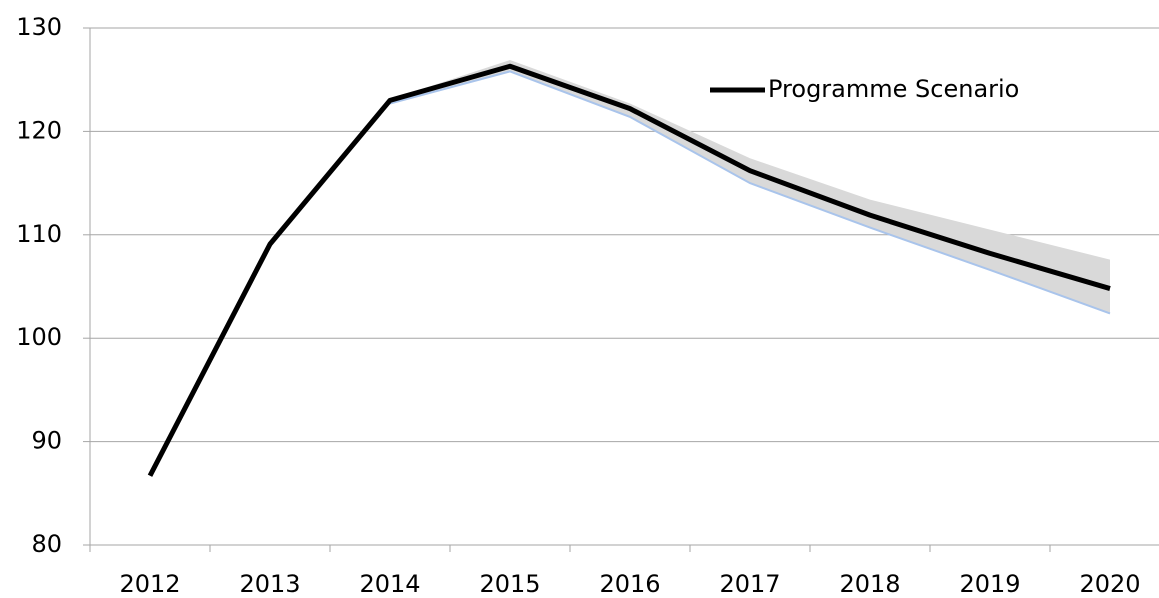 This screenshot has width=1159, height=598. Describe the element at coordinates (269, 584) in the screenshot. I see `x-tick-label: 2013` at that location.